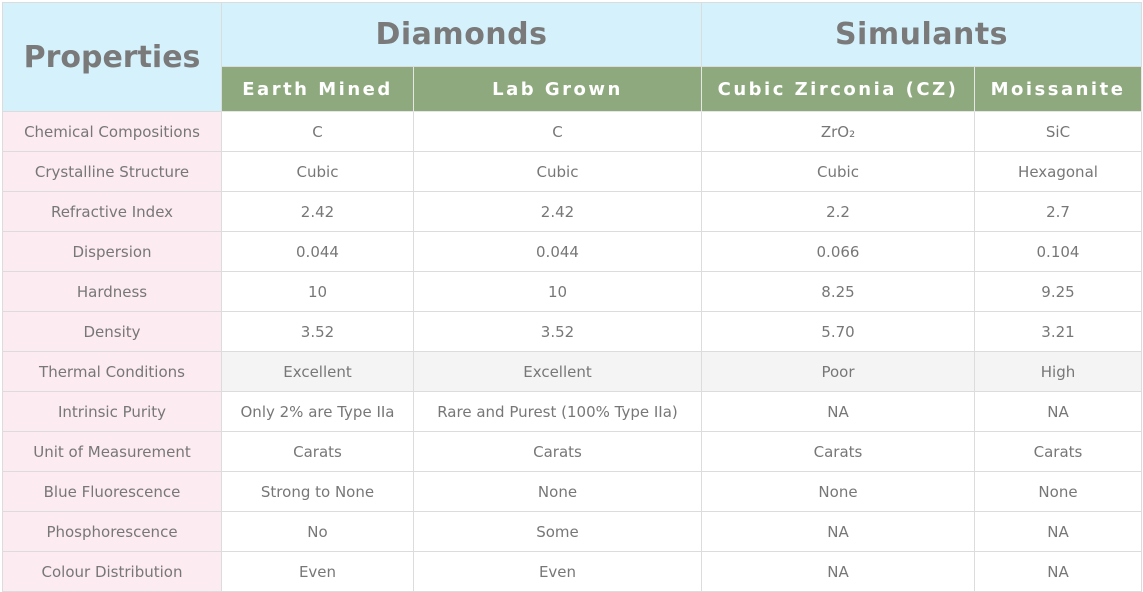  I want to click on column-header-cubic-zirconia: Cubic Zirconia (CZ), so click(838, 89).